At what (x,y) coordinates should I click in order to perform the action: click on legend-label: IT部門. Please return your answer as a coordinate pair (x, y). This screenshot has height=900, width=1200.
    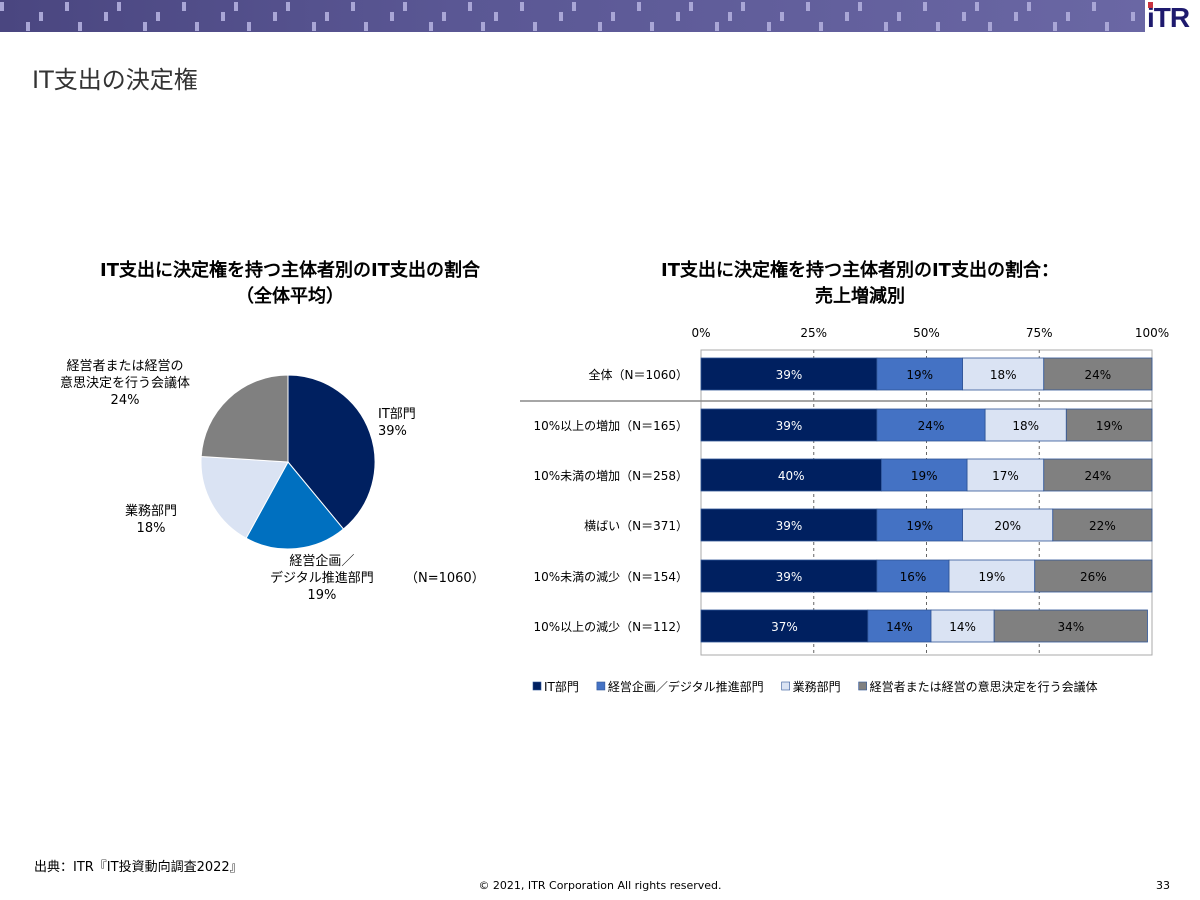
    Looking at the image, I should click on (561, 686).